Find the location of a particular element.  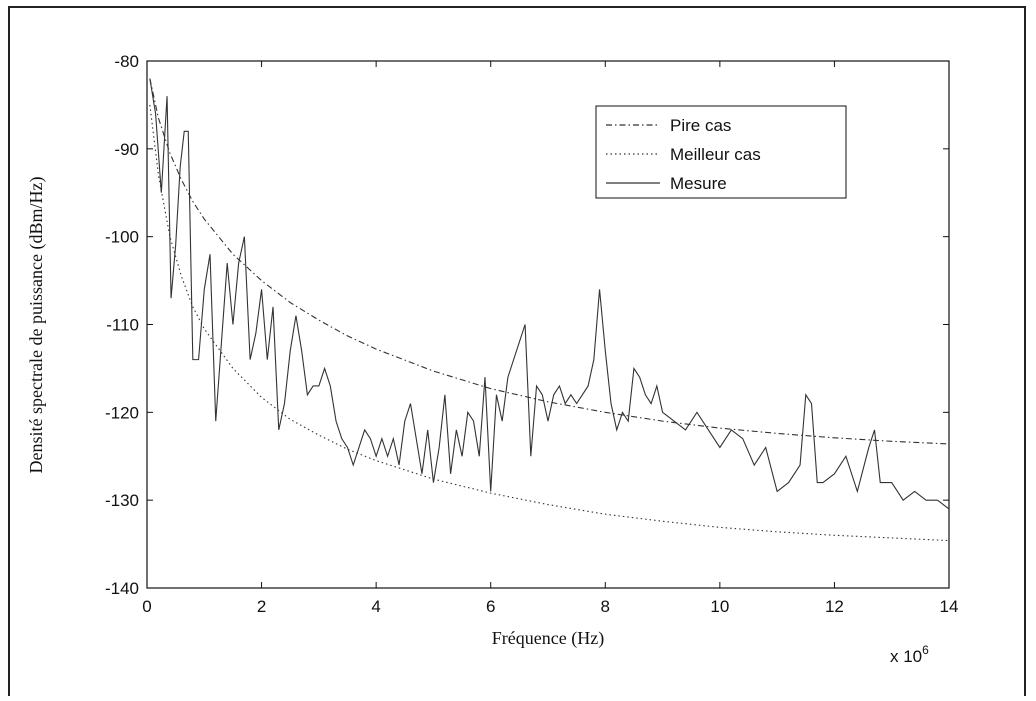

x-tick-label: 4 is located at coordinates (375, 606).